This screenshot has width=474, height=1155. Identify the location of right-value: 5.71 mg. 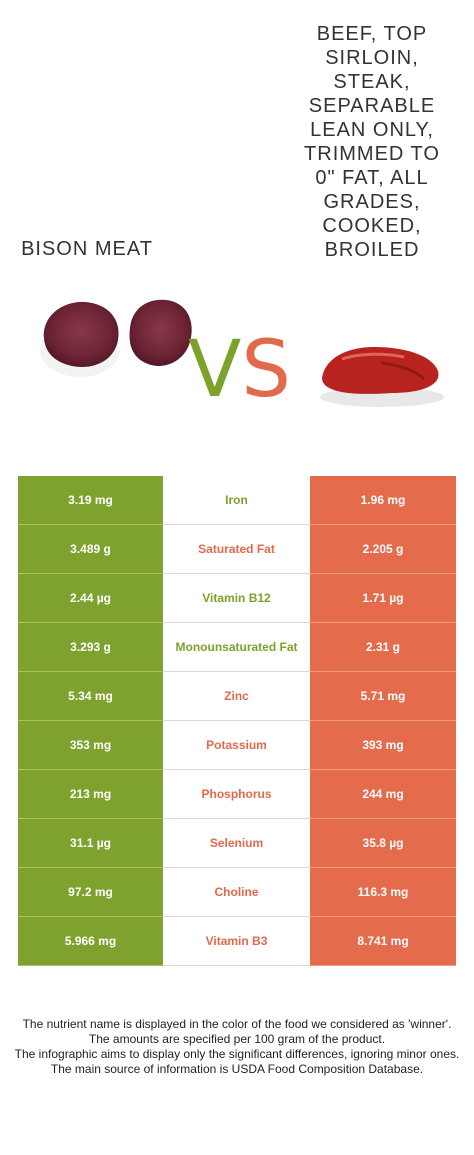
(383, 696).